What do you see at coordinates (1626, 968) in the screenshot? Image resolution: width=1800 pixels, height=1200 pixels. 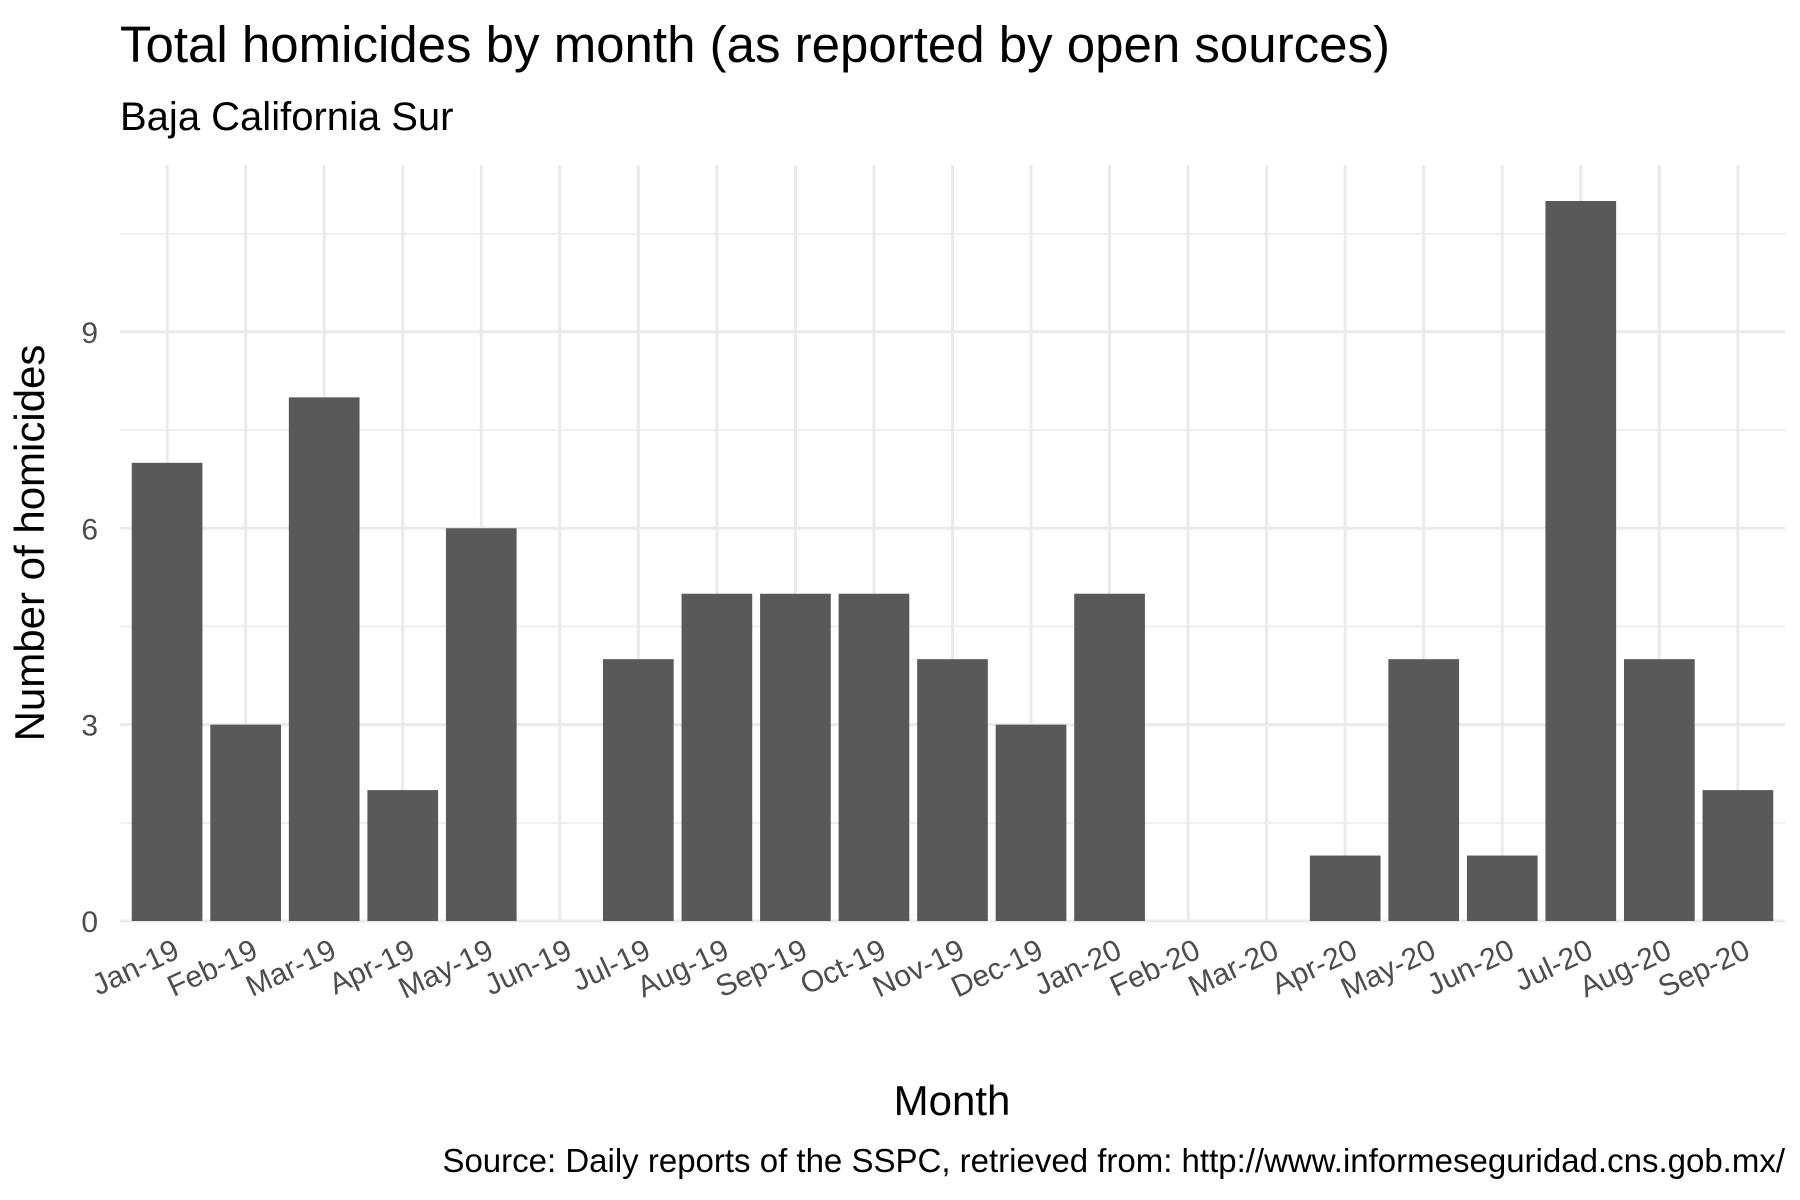 I see `x-tick-label: Aug-20` at bounding box center [1626, 968].